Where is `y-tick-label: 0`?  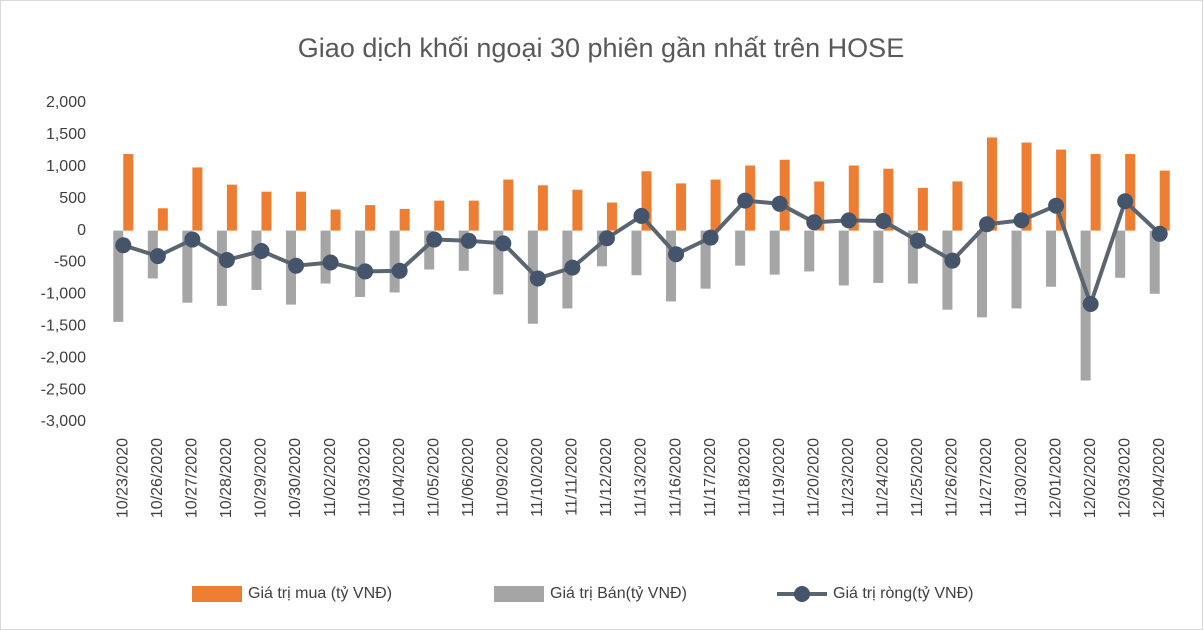 y-tick-label: 0 is located at coordinates (81, 230).